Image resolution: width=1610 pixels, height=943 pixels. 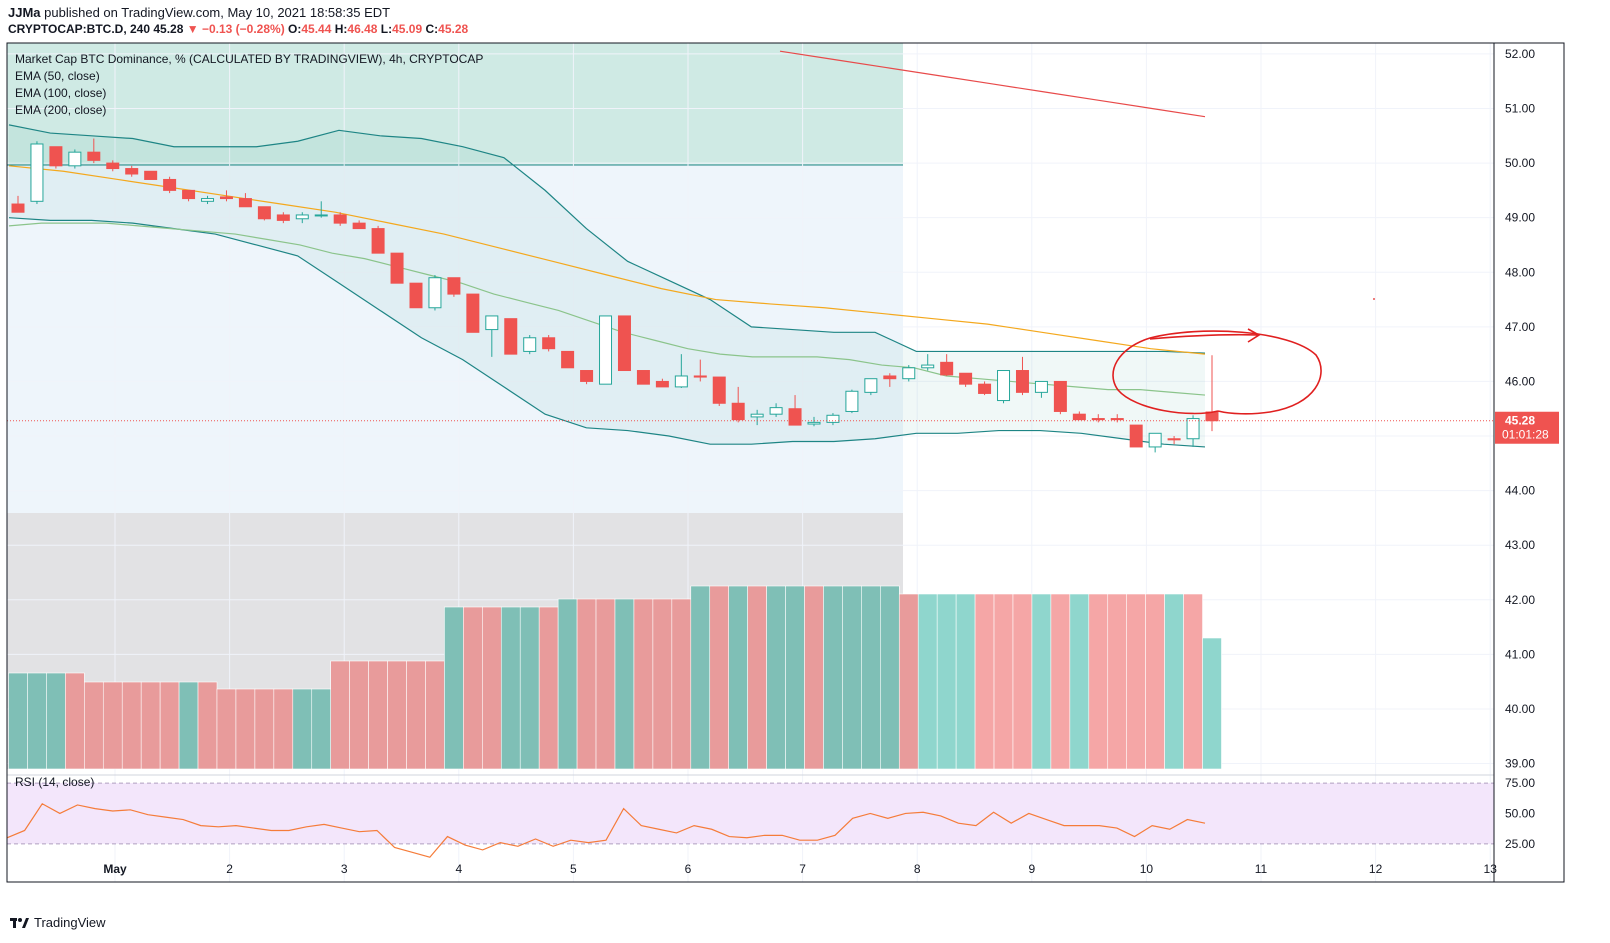 What do you see at coordinates (55, 782) in the screenshot?
I see `legend-rsi: RSI (14, close)` at bounding box center [55, 782].